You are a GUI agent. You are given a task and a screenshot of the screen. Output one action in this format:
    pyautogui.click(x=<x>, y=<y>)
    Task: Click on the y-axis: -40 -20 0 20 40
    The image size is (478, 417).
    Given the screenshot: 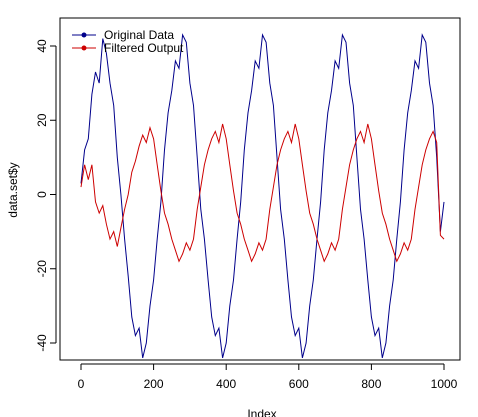 What is the action you would take?
    pyautogui.click(x=46, y=195)
    